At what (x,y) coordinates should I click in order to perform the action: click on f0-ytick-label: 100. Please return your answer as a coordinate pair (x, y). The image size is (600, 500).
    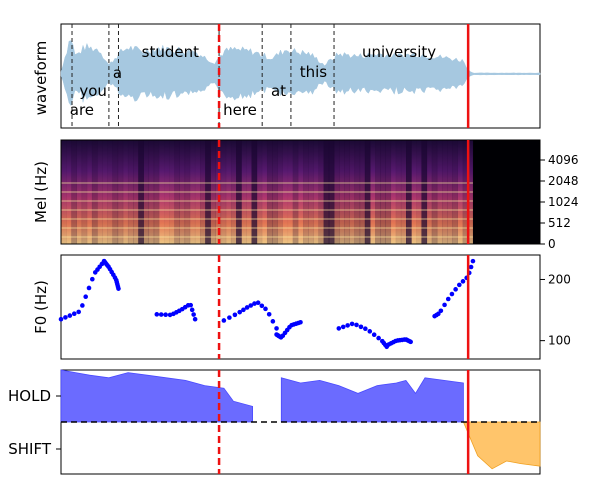
    Looking at the image, I should click on (559, 341).